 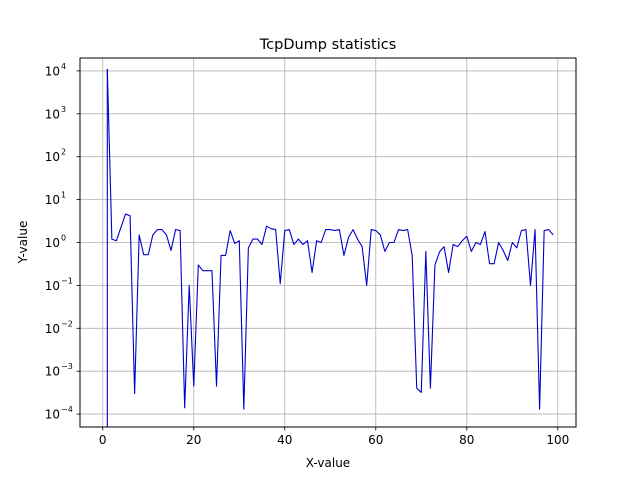 I want to click on x-tick-label: 100, so click(x=557, y=440).